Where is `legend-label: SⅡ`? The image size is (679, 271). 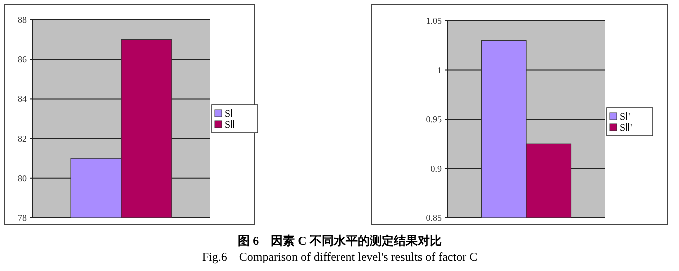 legend-label: SⅡ is located at coordinates (230, 125).